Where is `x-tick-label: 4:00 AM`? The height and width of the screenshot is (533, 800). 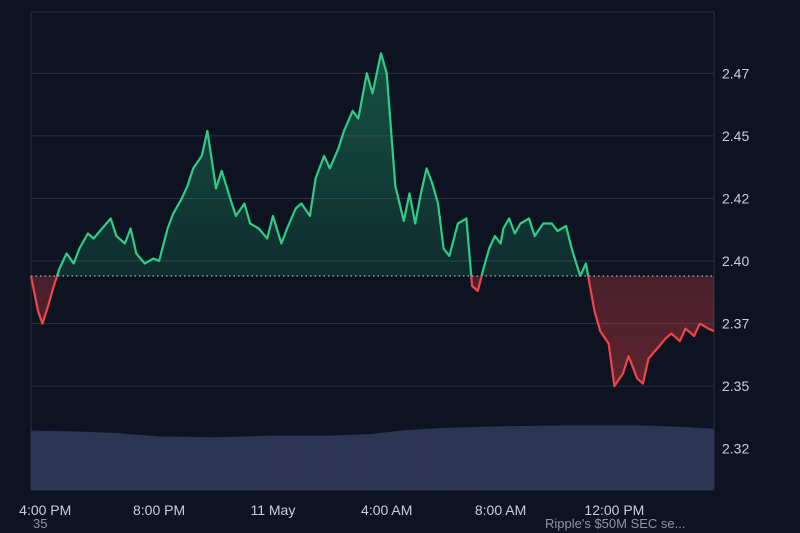
x-tick-label: 4:00 AM is located at coordinates (386, 510).